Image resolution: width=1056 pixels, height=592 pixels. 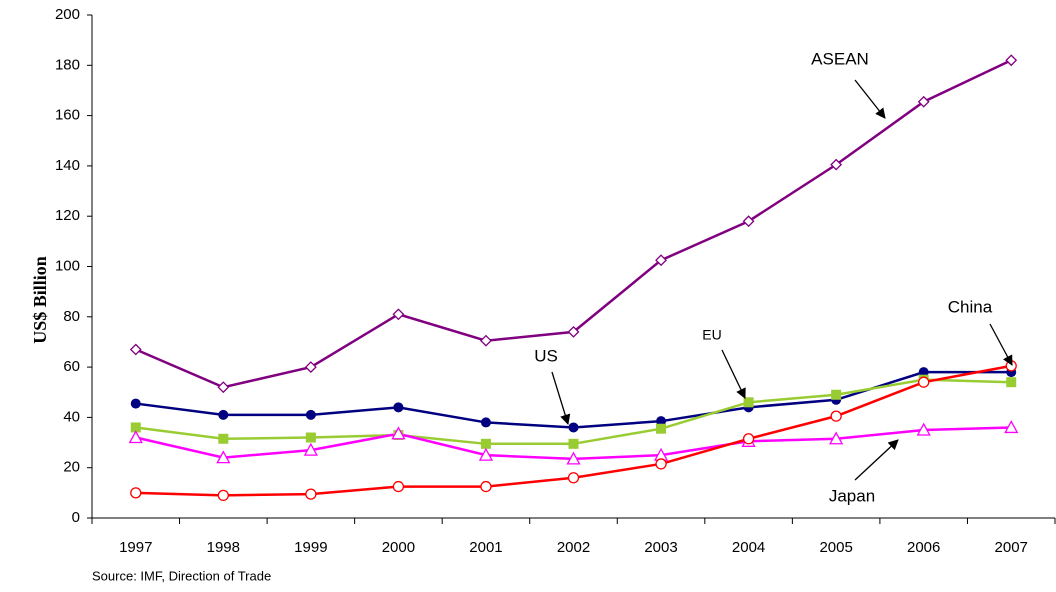 I want to click on series-label: Japan, so click(x=852, y=495).